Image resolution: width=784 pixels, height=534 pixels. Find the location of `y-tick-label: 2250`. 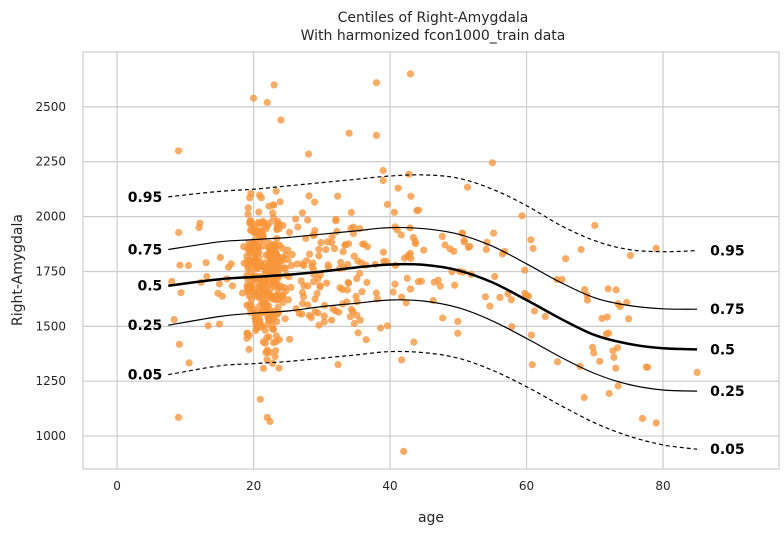

y-tick-label: 2250 is located at coordinates (50, 162).